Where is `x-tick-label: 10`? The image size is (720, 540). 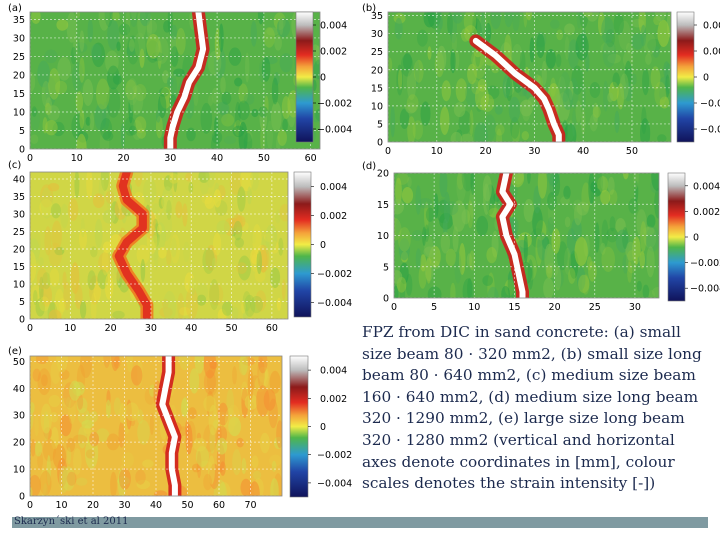
x-tick-label: 10 is located at coordinates (437, 151).